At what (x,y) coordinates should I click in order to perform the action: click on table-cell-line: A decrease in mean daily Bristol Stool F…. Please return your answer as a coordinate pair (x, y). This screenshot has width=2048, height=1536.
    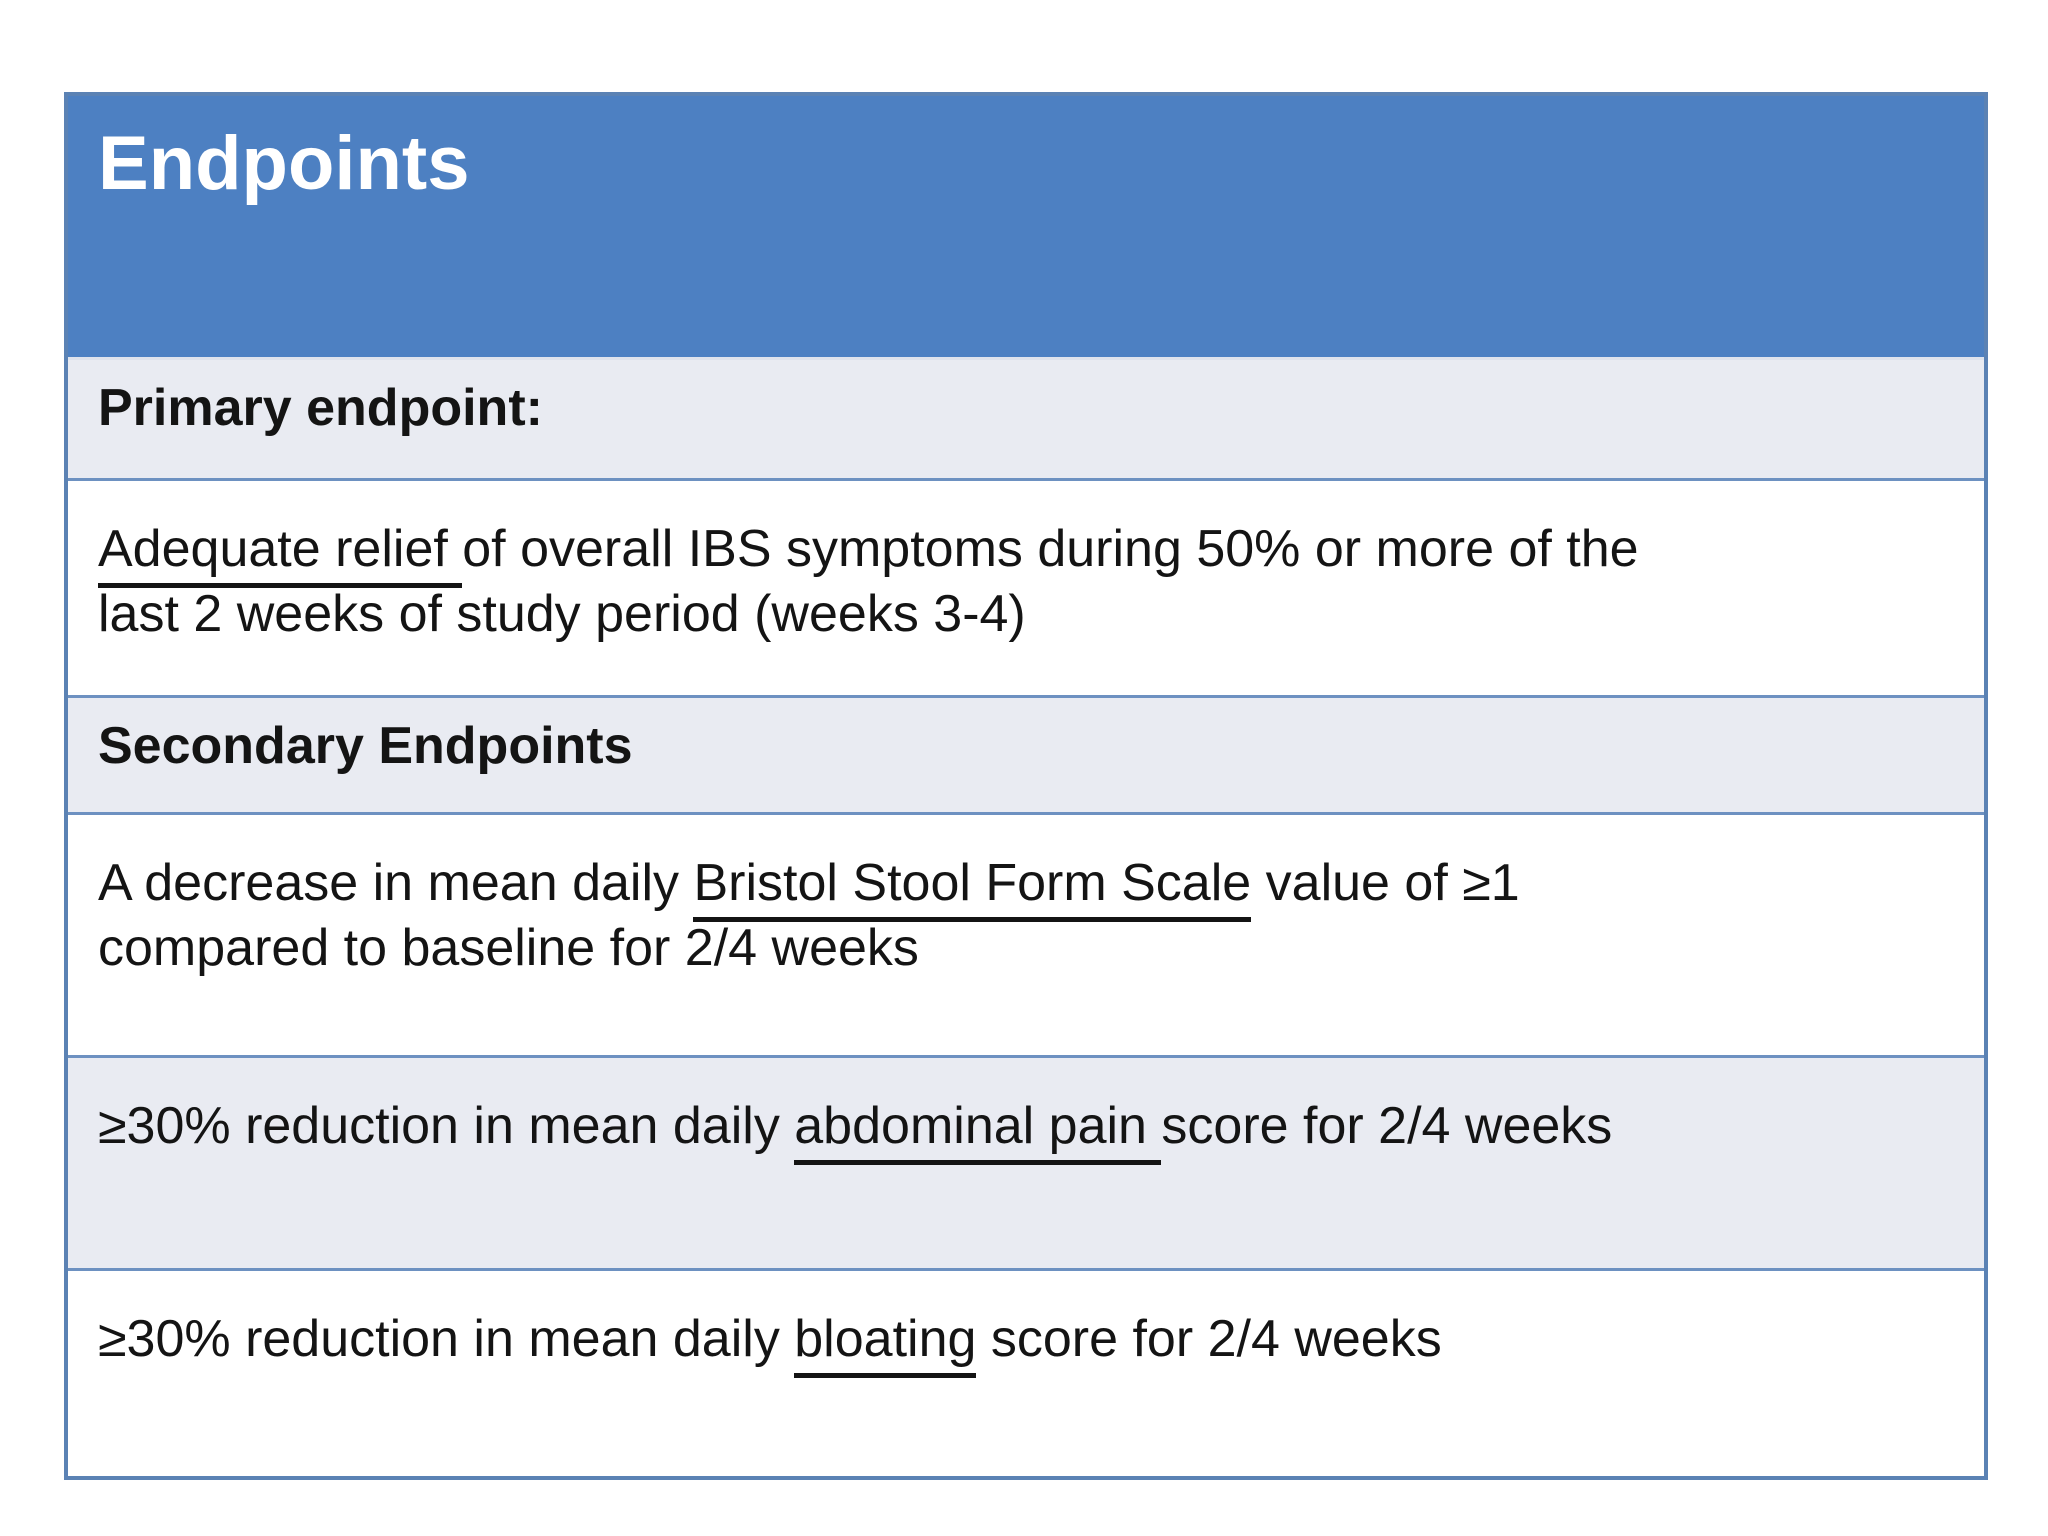
    Looking at the image, I should click on (1026, 886).